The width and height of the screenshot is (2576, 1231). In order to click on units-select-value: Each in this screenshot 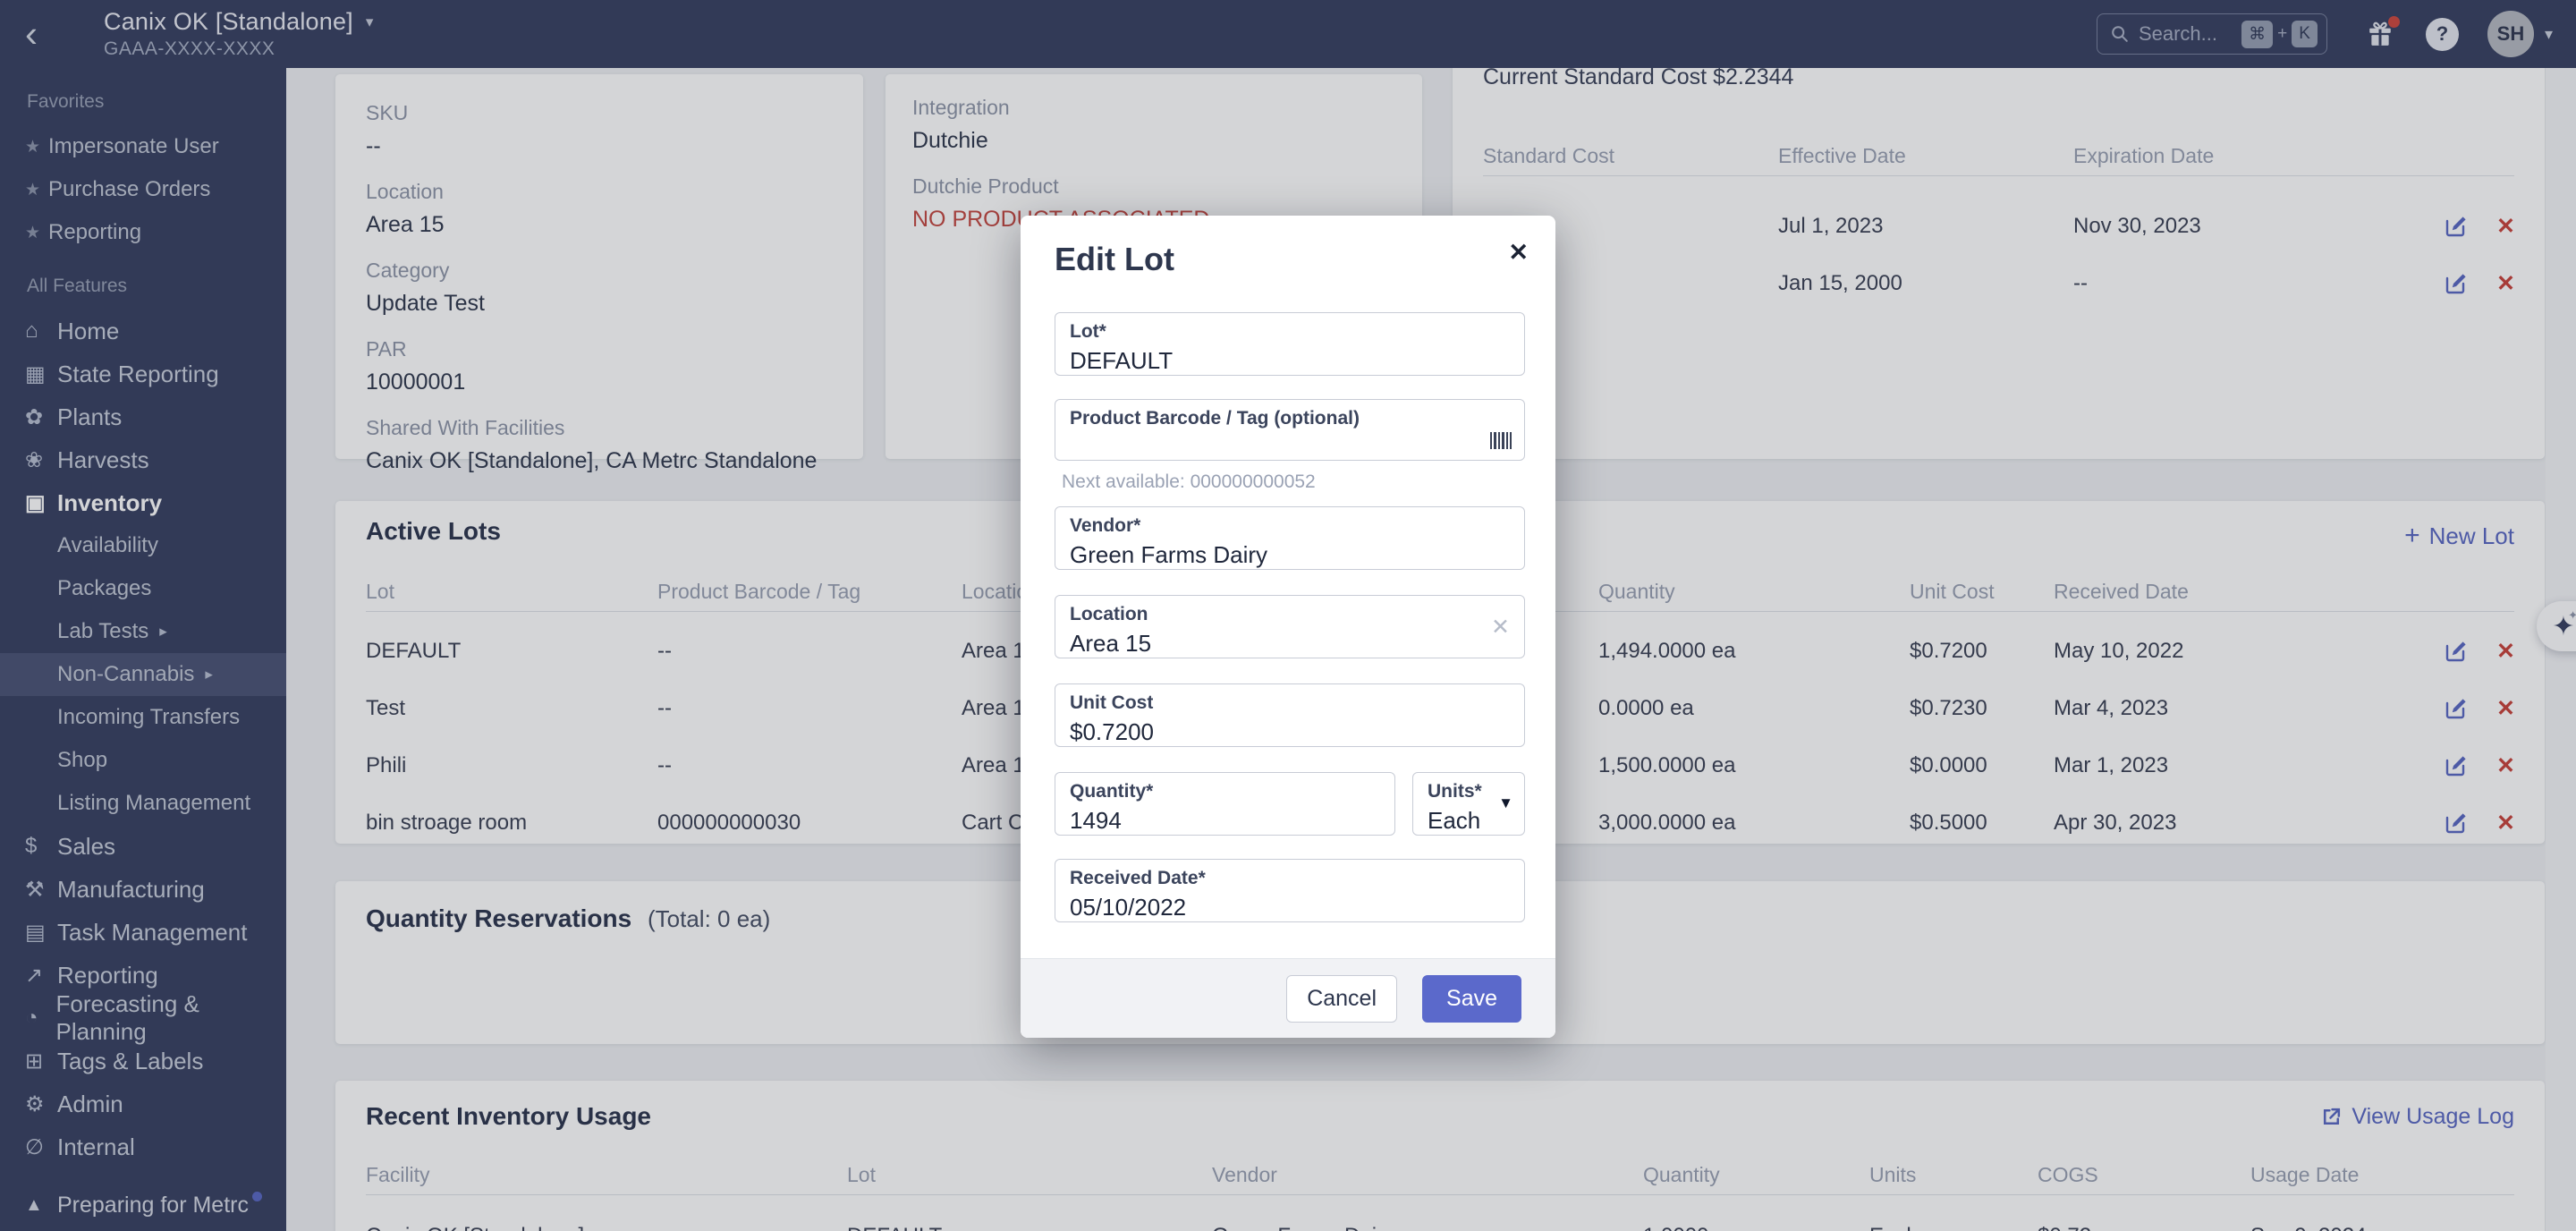, I will do `click(1454, 820)`.